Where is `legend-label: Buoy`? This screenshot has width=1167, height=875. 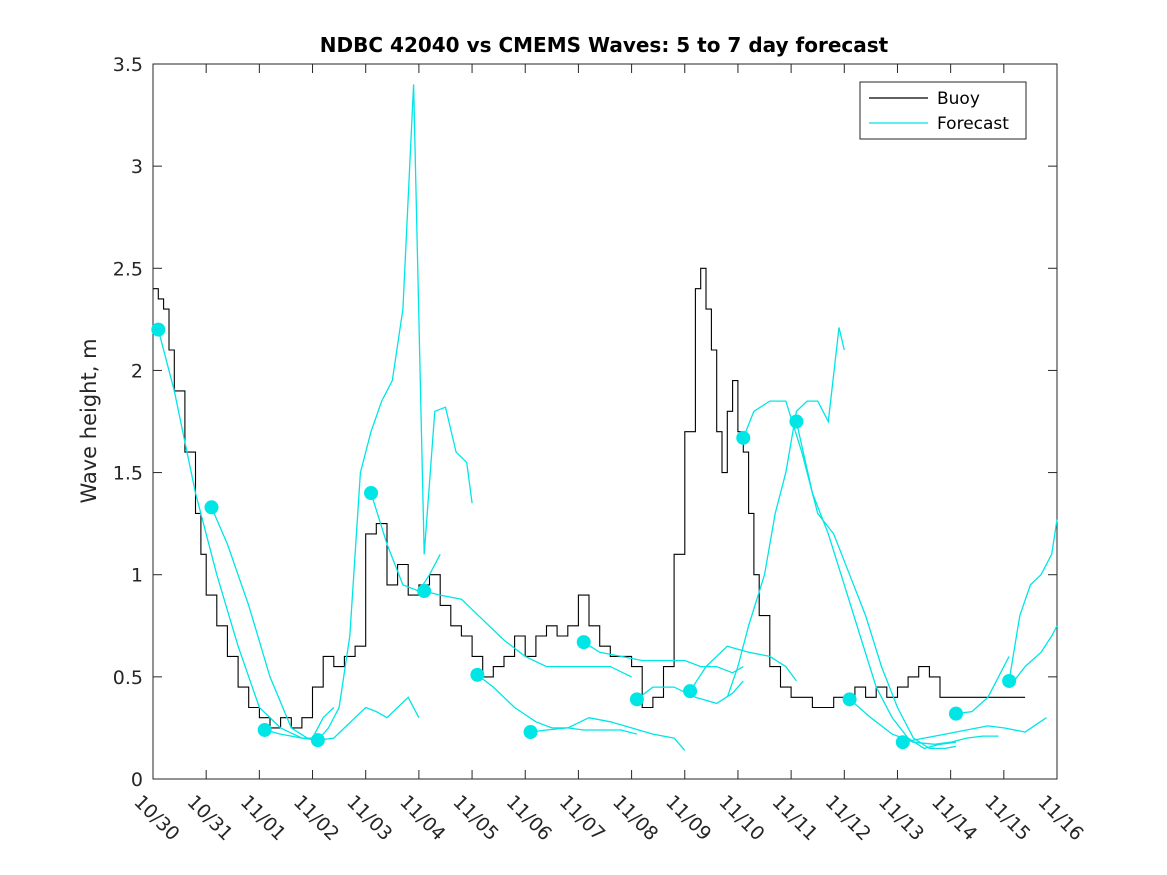 legend-label: Buoy is located at coordinates (958, 99).